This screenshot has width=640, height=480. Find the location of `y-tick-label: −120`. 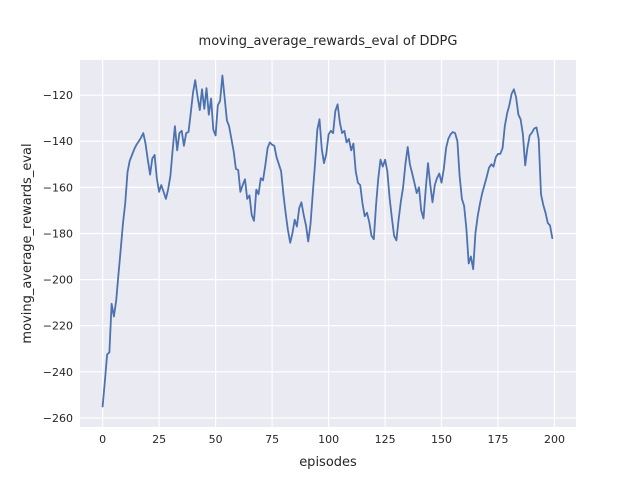

y-tick-label: −120 is located at coordinates (58, 95).